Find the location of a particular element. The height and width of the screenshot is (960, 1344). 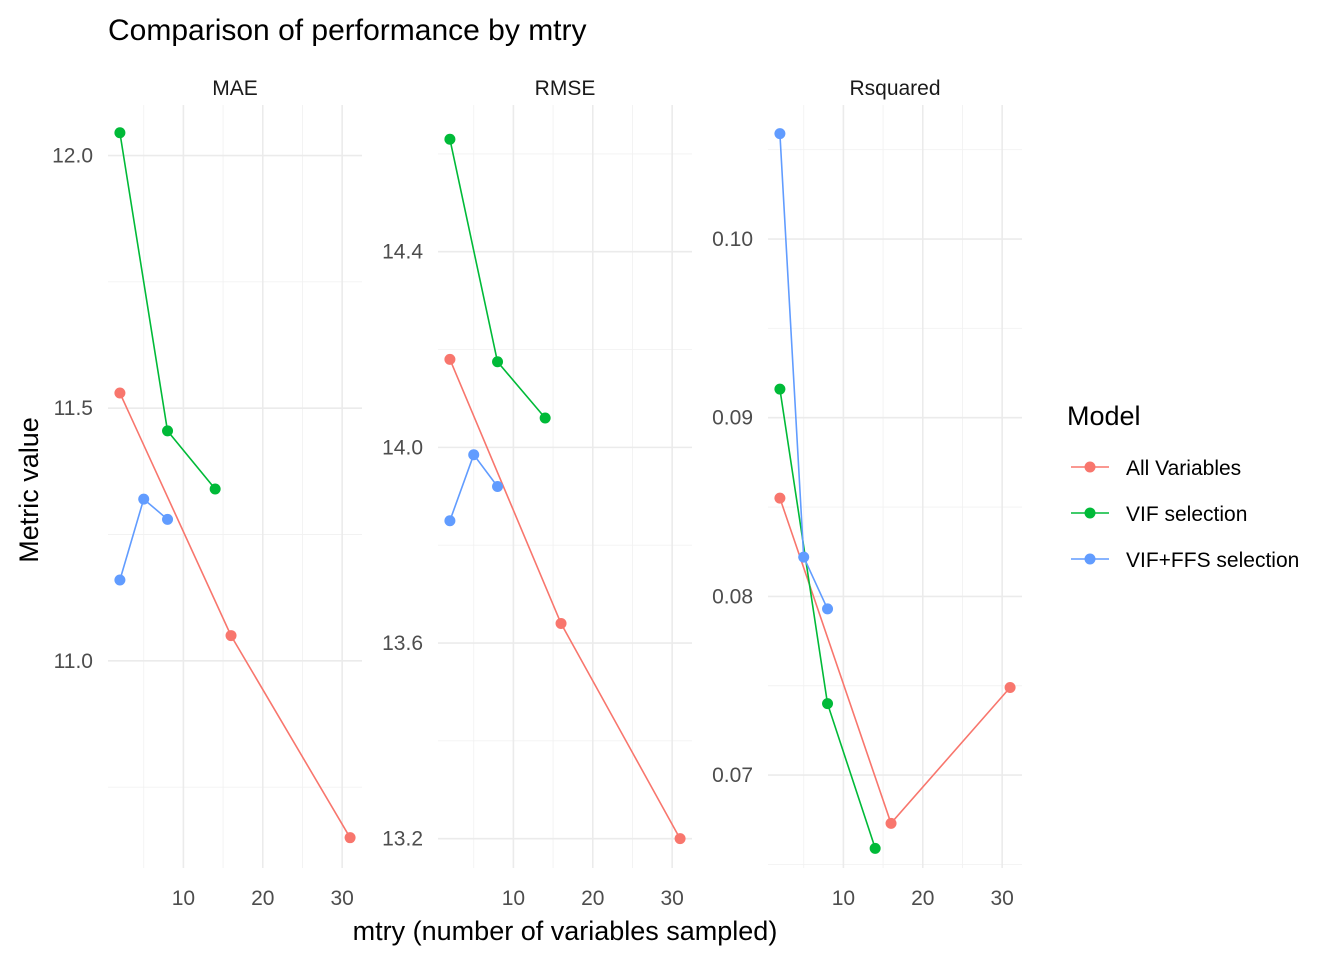

y-tick-label: 0.08 is located at coordinates (732, 596).